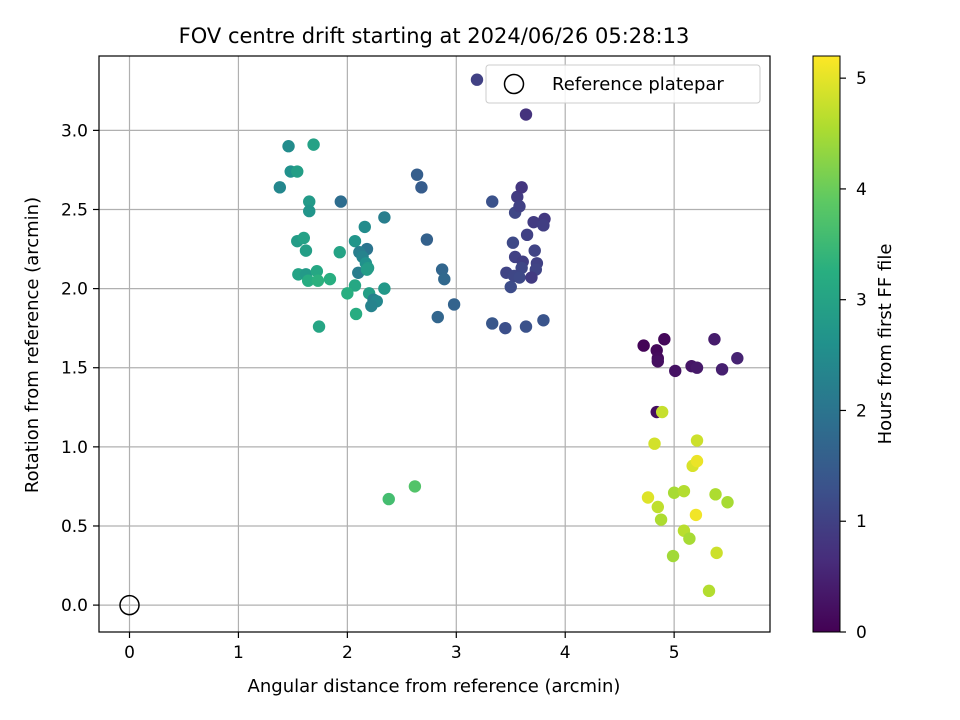  I want to click on y-tick-label: 2.5, so click(74, 210).